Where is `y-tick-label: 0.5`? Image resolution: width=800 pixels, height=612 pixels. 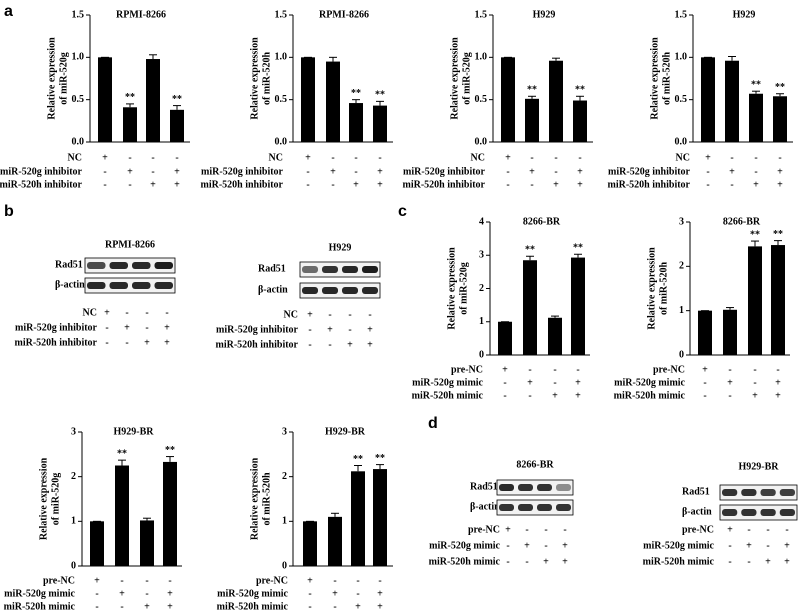 y-tick-label: 0.5 is located at coordinates (78, 99).